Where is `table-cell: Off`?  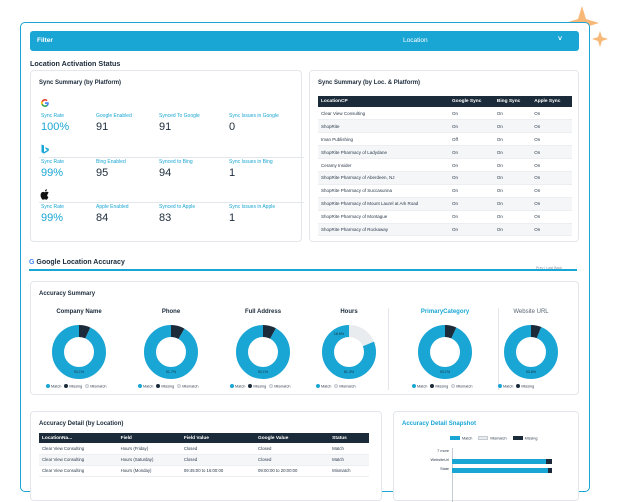
table-cell: Off is located at coordinates (471, 139).